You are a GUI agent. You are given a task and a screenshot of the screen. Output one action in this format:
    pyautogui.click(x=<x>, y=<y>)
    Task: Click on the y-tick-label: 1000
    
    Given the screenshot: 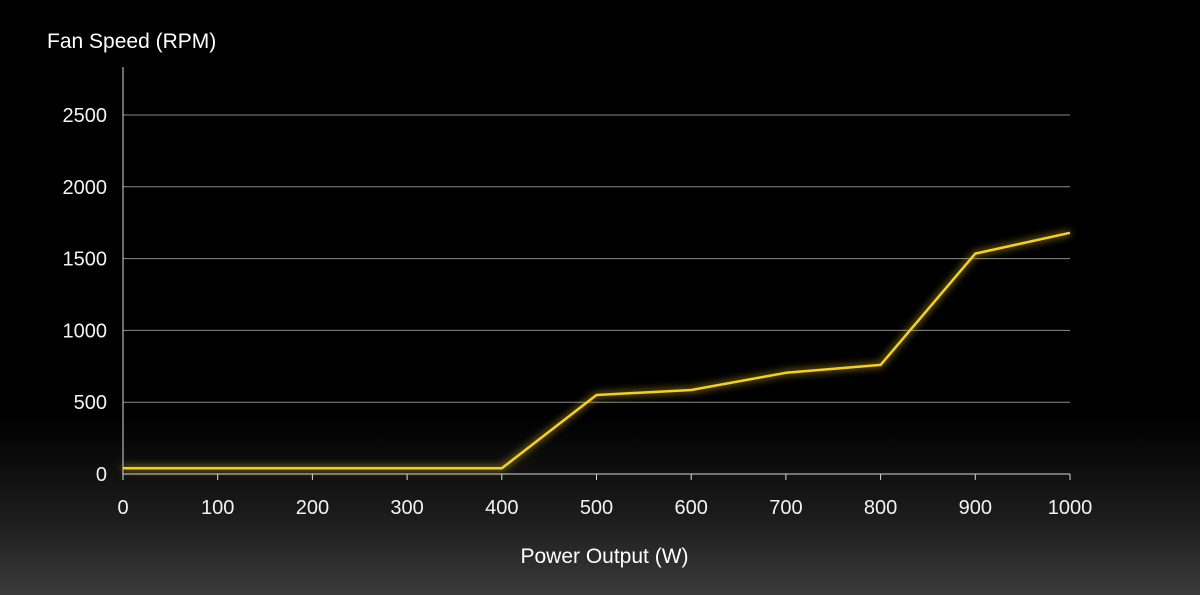 What is the action you would take?
    pyautogui.click(x=85, y=331)
    